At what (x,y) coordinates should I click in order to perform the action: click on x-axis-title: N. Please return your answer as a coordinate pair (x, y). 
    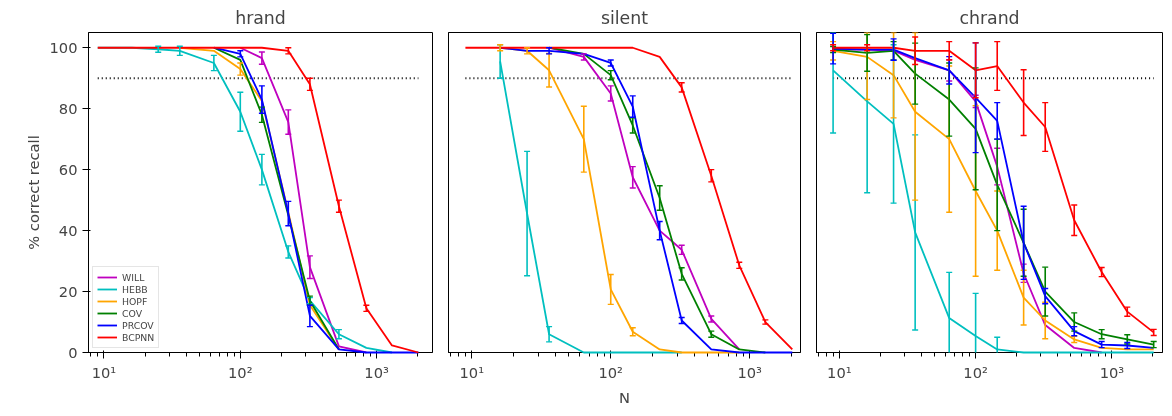
    Looking at the image, I should click on (624, 397).